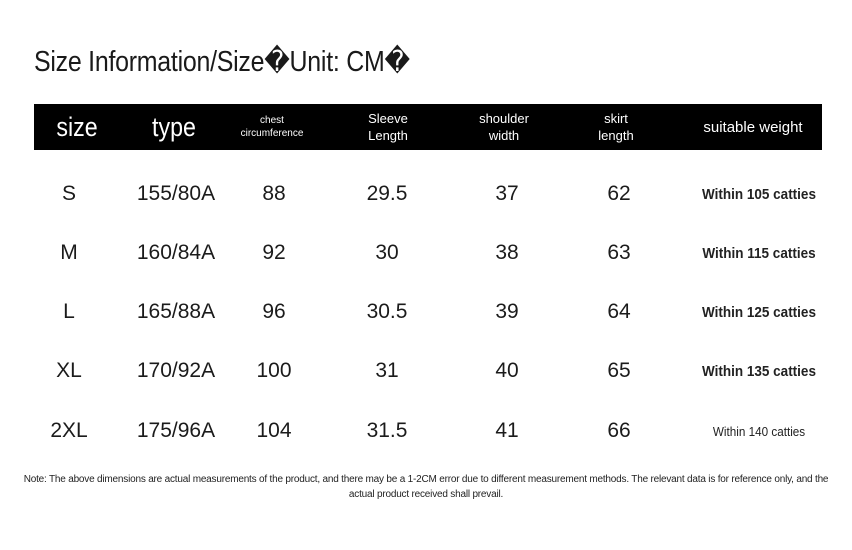 The width and height of the screenshot is (852, 550). Describe the element at coordinates (759, 194) in the screenshot. I see `cell-weight: Within 105 catties` at that location.